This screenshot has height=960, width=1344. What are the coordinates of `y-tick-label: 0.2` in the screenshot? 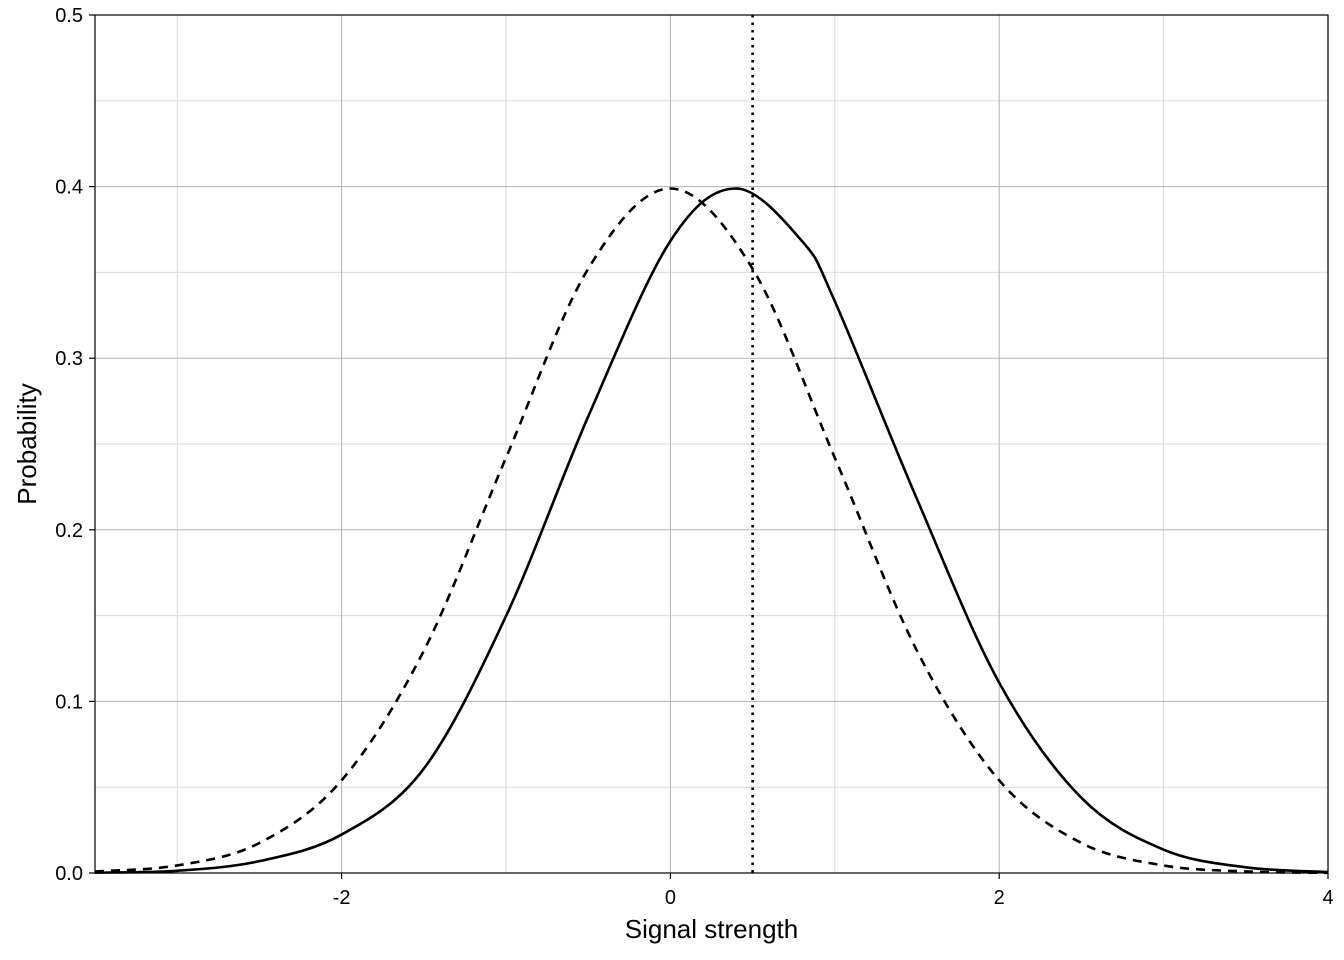 It's located at (69, 531).